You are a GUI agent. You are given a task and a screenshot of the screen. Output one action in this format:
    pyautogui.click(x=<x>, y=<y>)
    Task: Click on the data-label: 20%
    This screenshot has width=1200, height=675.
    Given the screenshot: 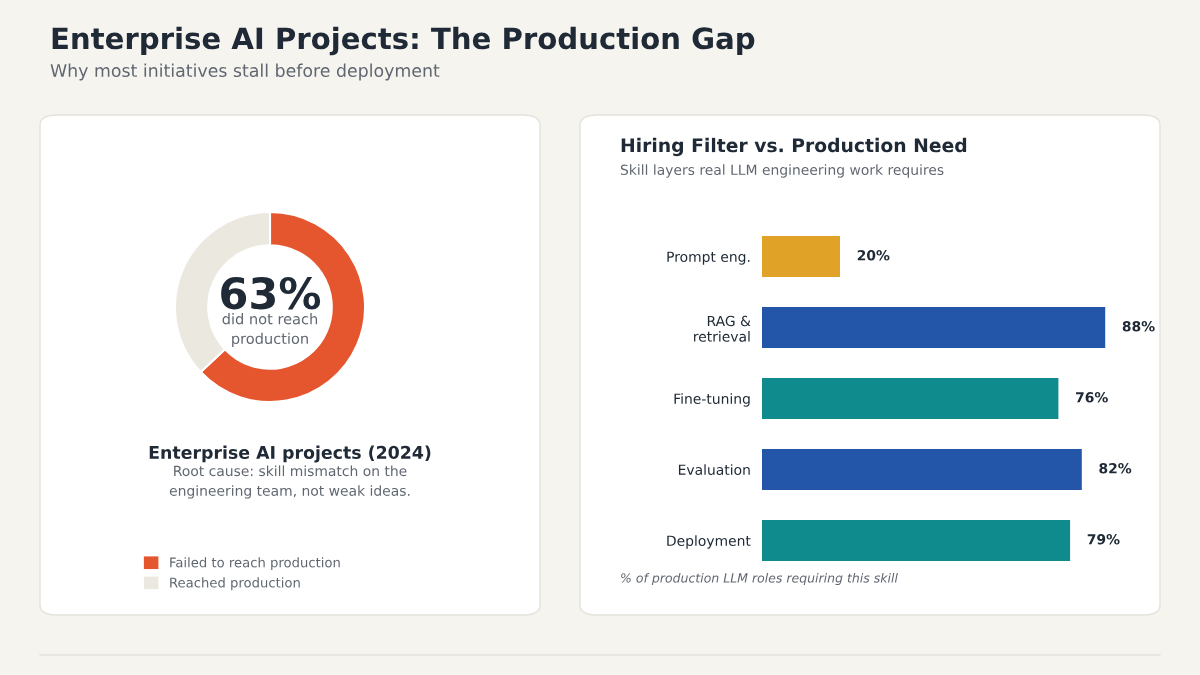 What is the action you would take?
    pyautogui.click(x=873, y=255)
    